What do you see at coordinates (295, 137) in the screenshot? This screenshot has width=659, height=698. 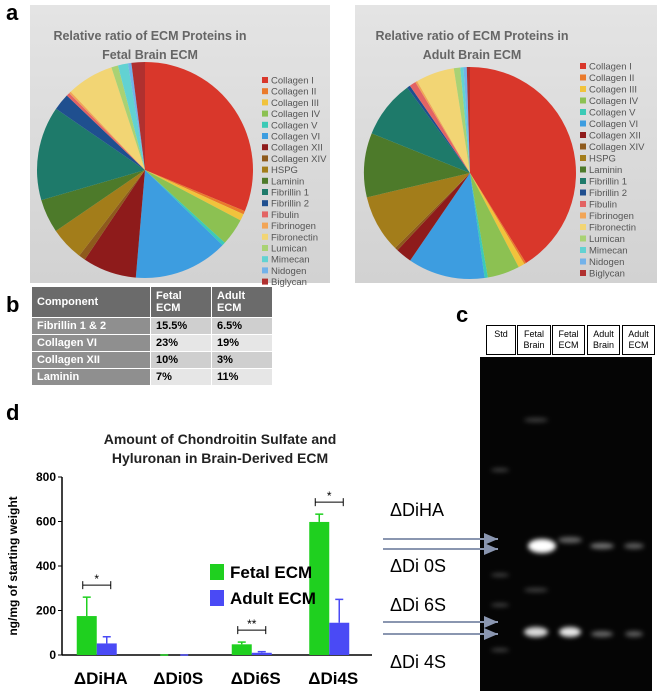 I see `legend-label: Collagen VI` at bounding box center [295, 137].